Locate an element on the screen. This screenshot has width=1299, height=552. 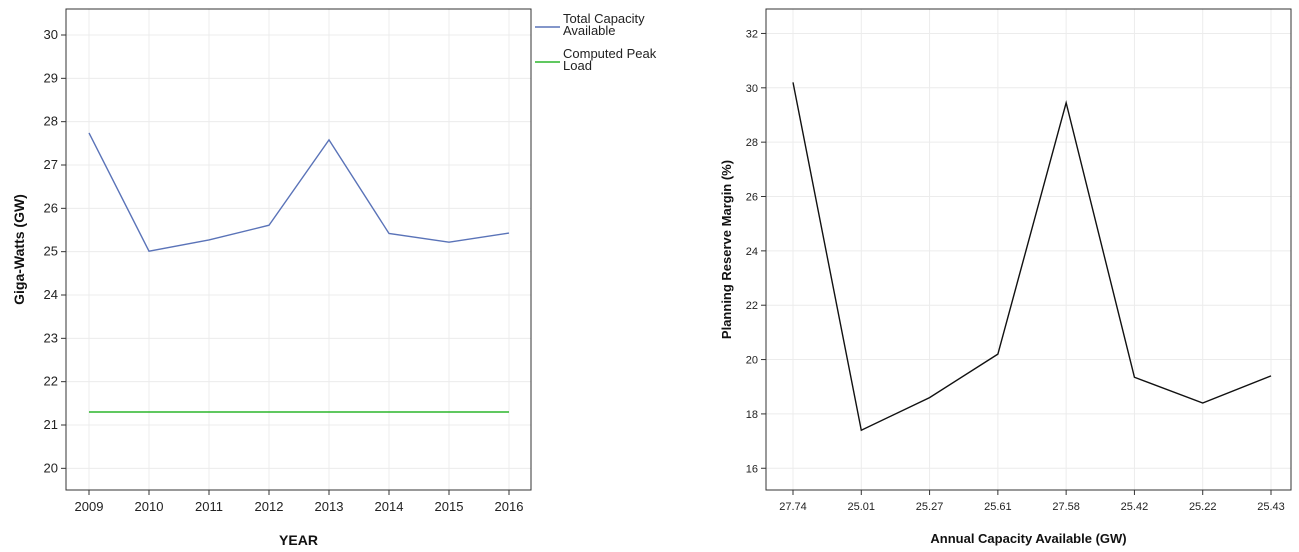
y-axis-title: Planning Reserve Margin (%) is located at coordinates (726, 249).